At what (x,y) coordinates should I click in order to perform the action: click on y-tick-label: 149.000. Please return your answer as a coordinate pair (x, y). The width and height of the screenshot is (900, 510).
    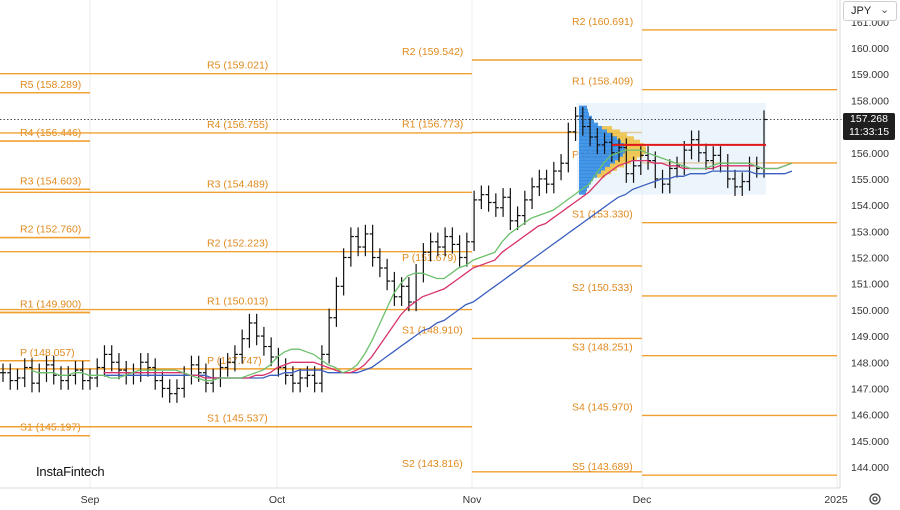
    Looking at the image, I should click on (870, 337).